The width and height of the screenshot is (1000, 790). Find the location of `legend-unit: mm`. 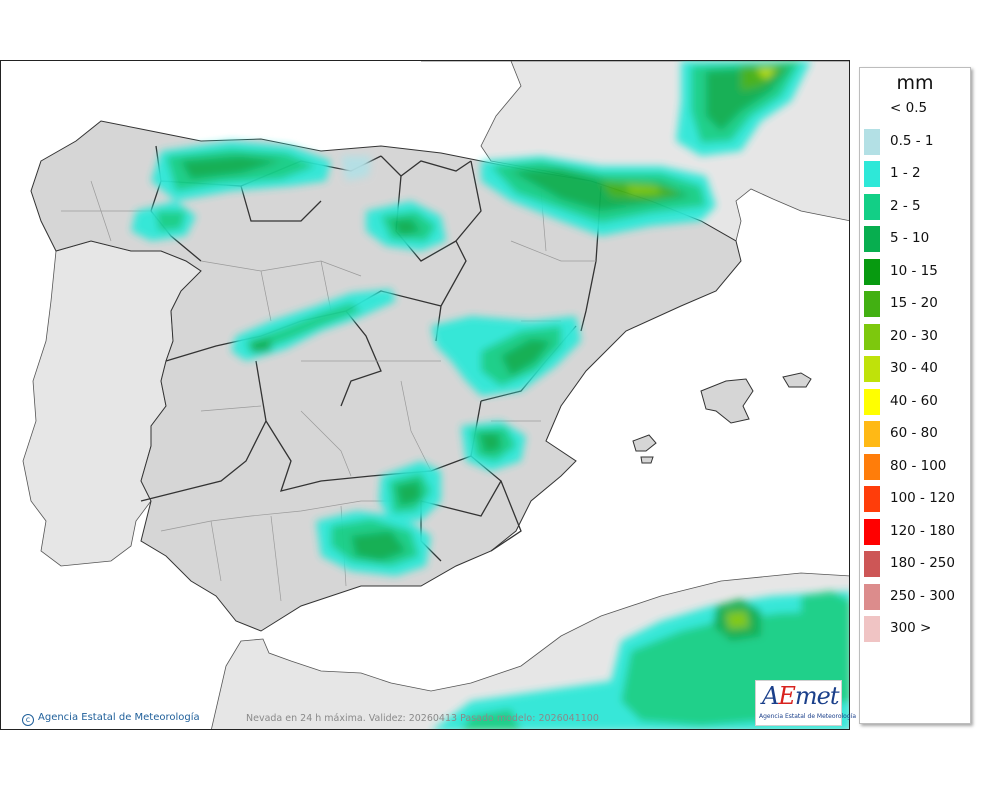

legend-unit: mm is located at coordinates (915, 83).